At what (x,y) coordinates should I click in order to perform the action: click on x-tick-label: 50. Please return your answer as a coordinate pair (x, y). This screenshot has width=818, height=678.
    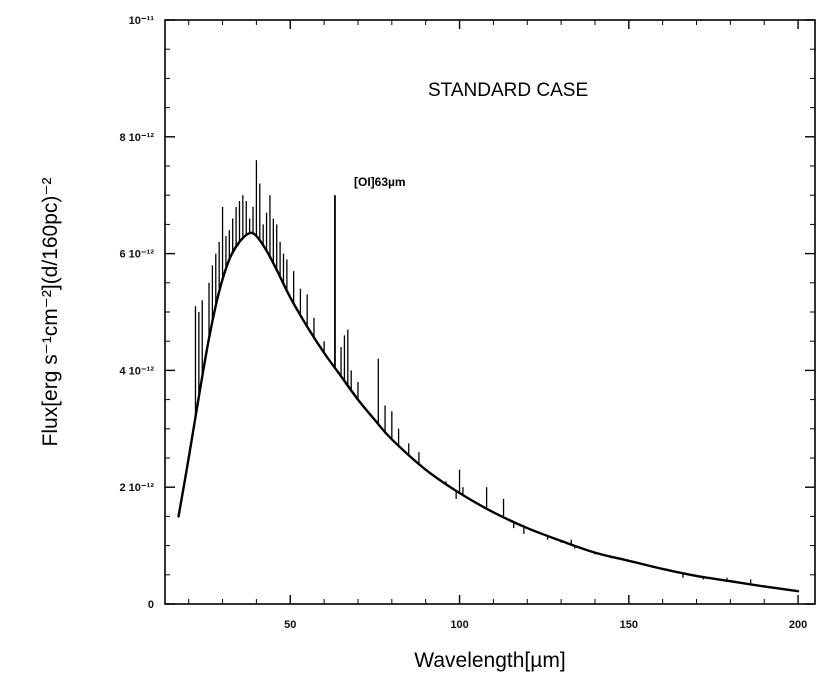
    Looking at the image, I should click on (290, 625).